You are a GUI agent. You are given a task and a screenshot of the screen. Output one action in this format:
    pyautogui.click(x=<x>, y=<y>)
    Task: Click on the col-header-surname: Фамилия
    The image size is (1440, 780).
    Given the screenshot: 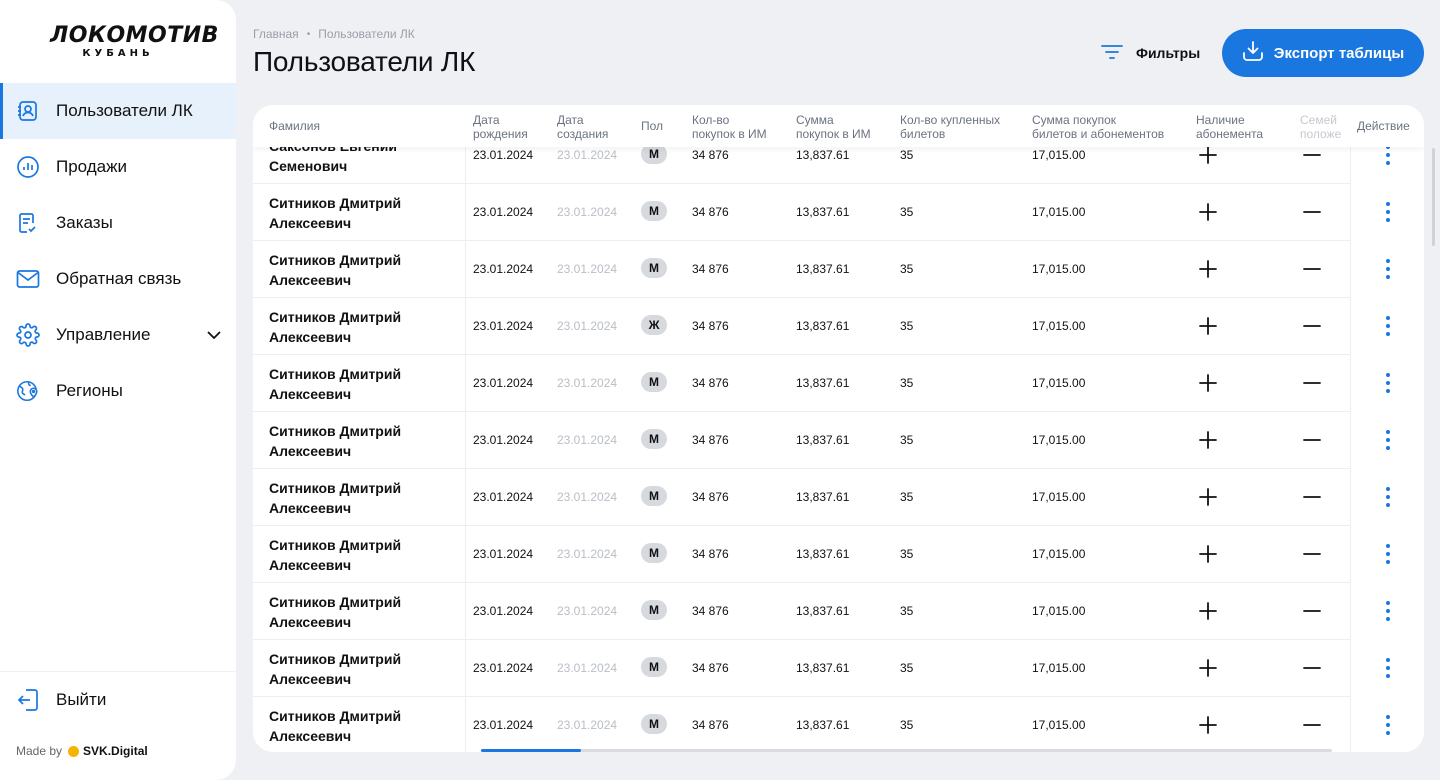 What is the action you would take?
    pyautogui.click(x=294, y=126)
    